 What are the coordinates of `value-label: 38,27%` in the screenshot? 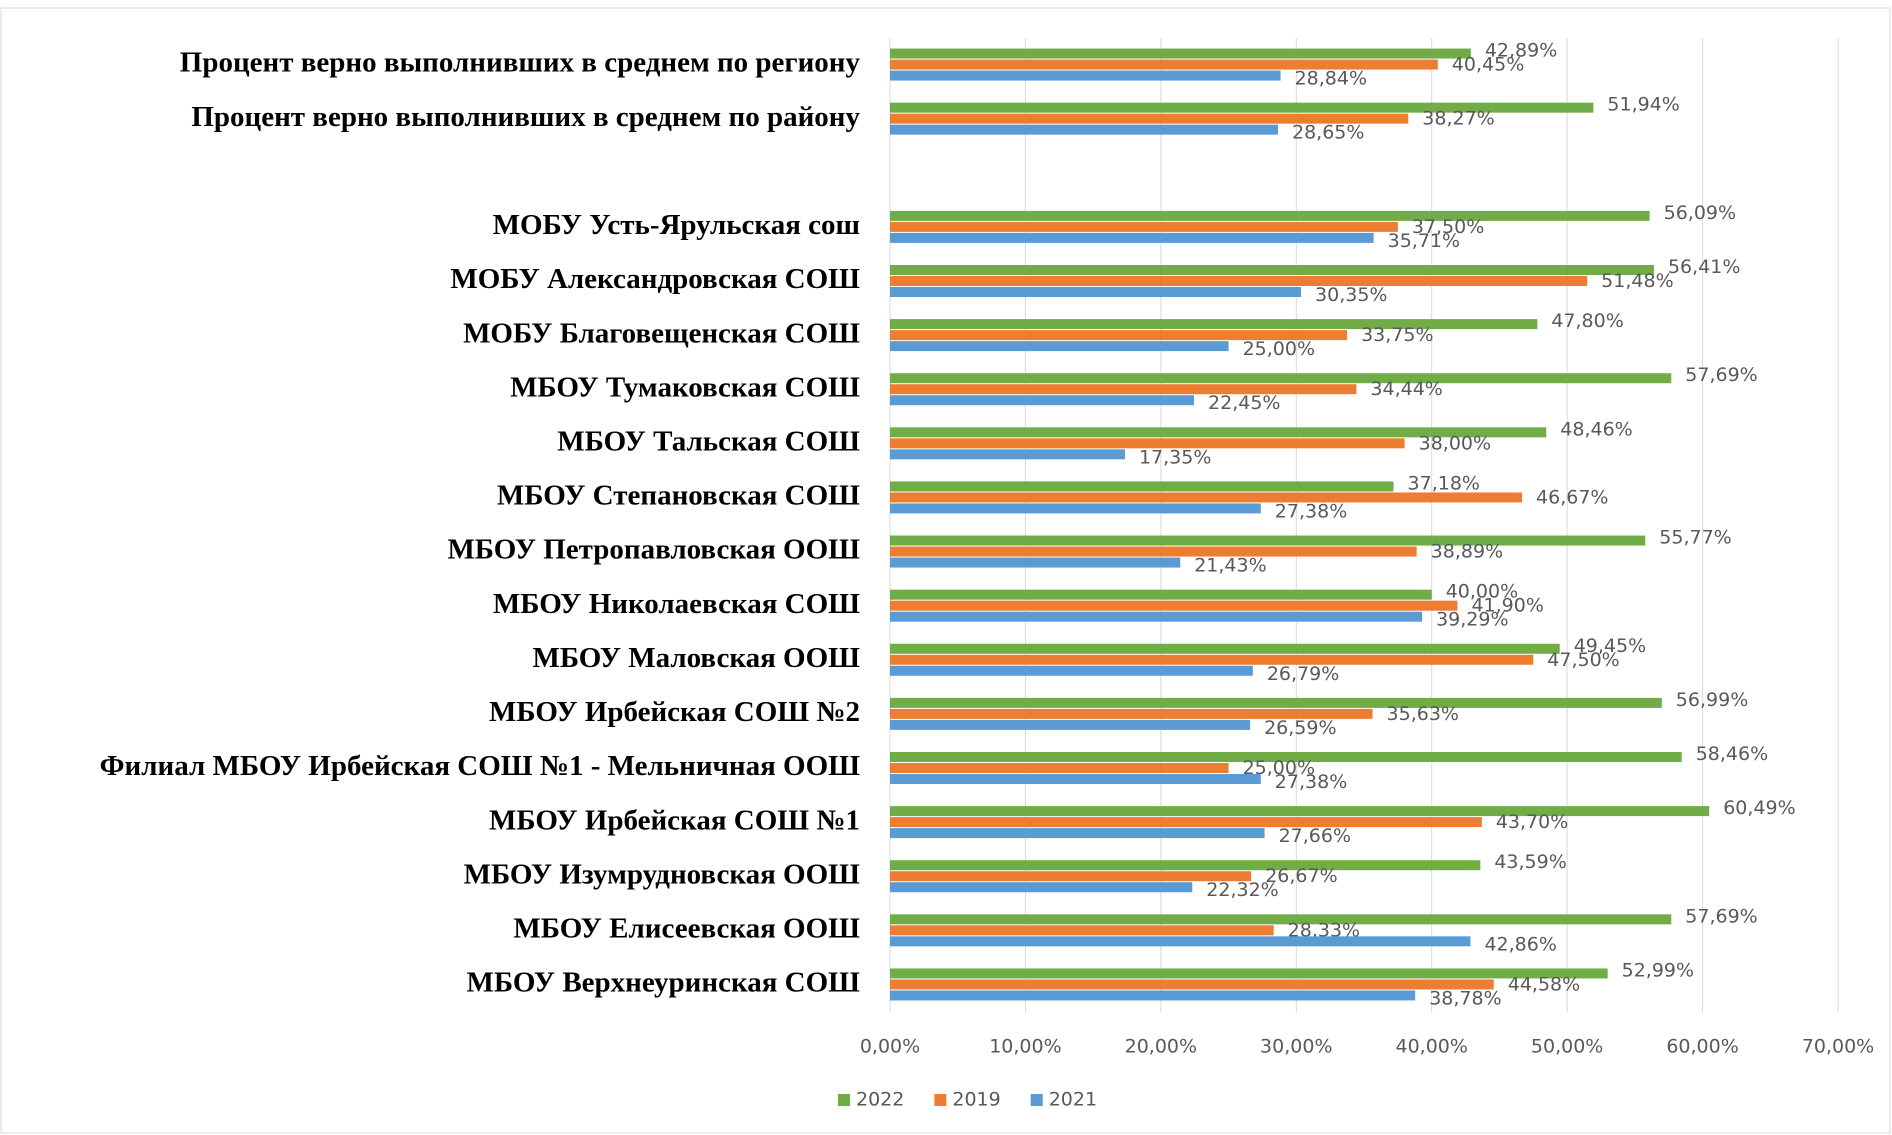 It's located at (1458, 119).